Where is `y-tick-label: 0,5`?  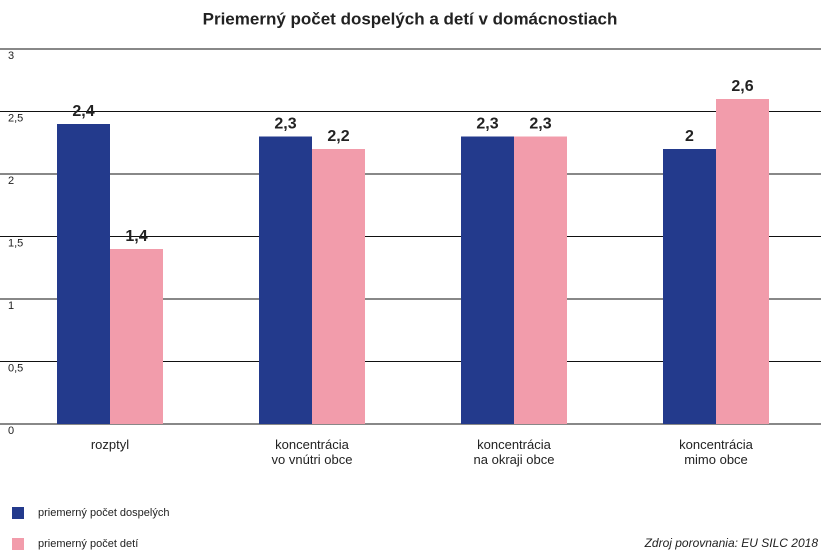 y-tick-label: 0,5 is located at coordinates (15, 368).